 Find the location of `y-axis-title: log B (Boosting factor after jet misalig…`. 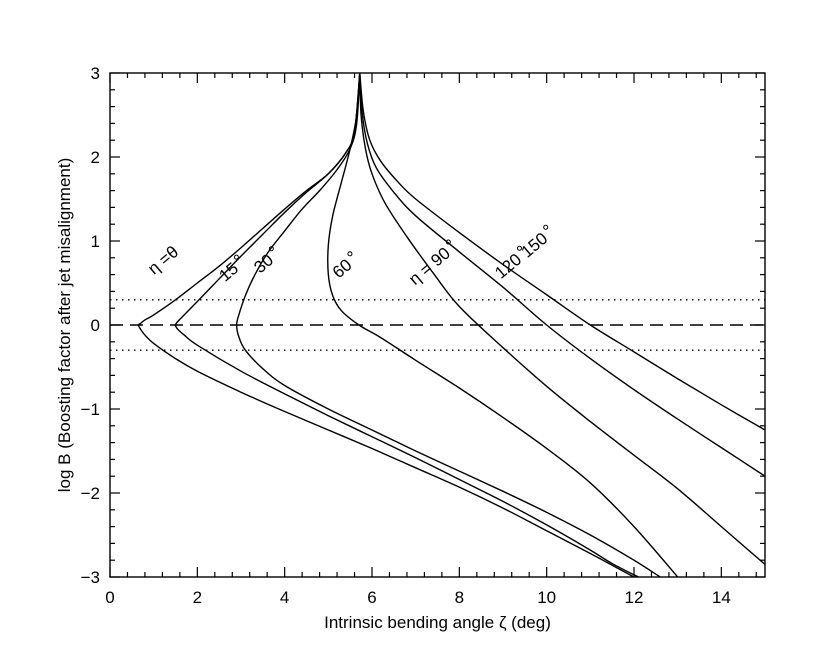

y-axis-title: log B (Boosting factor after jet misalig… is located at coordinates (64, 325).